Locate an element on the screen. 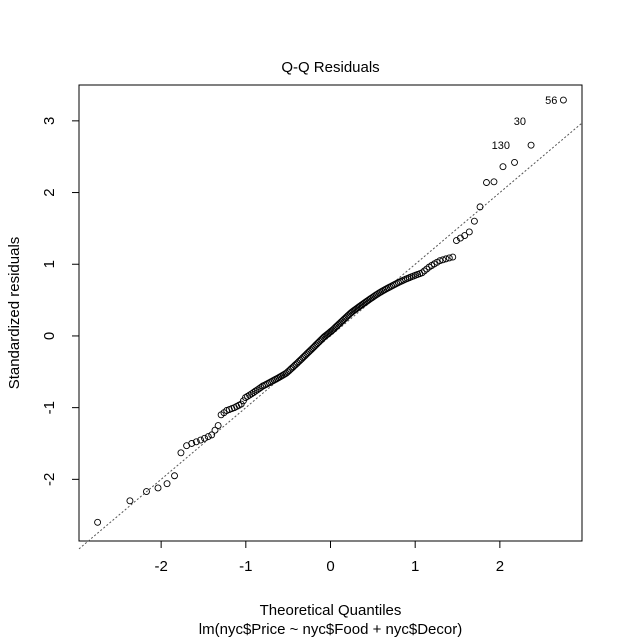  x-tick-label: 2 is located at coordinates (500, 566).